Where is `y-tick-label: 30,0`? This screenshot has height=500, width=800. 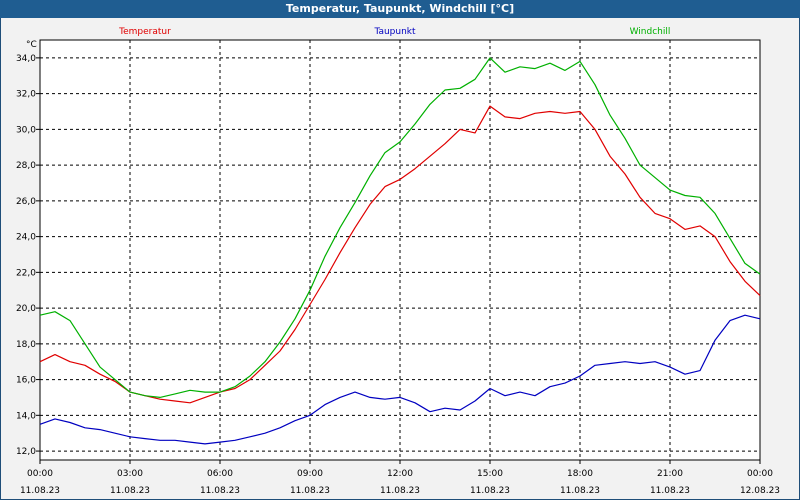 y-tick-label: 30,0 is located at coordinates (26, 130).